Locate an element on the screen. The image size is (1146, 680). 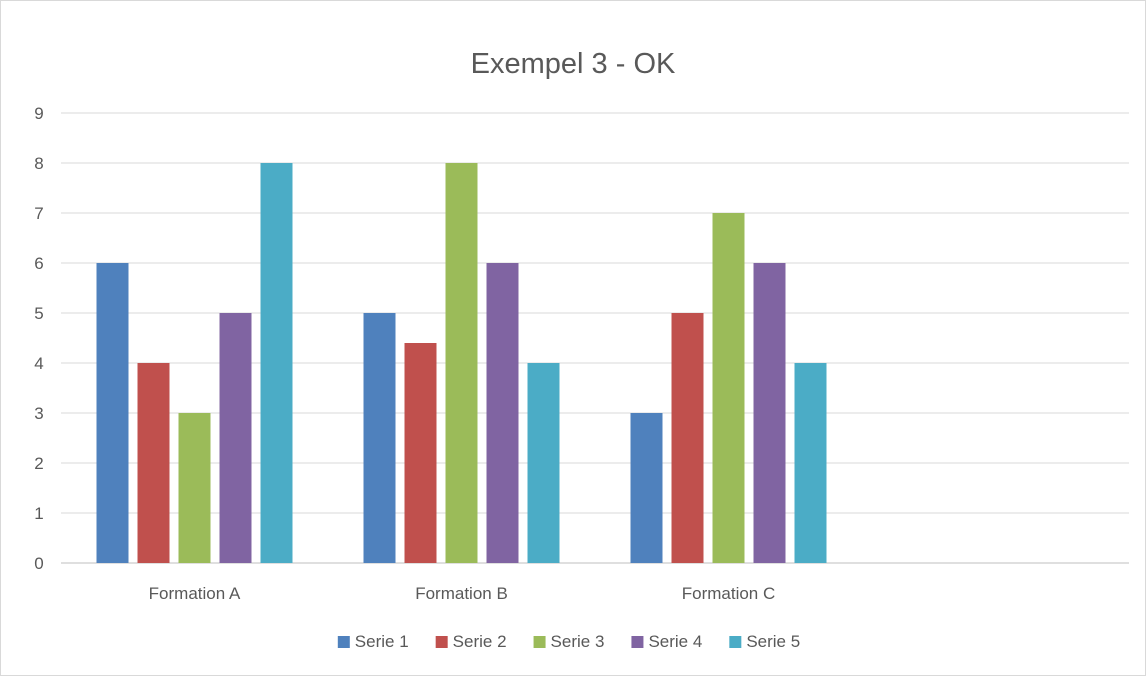
legend-label: Serie 5 is located at coordinates (773, 641).